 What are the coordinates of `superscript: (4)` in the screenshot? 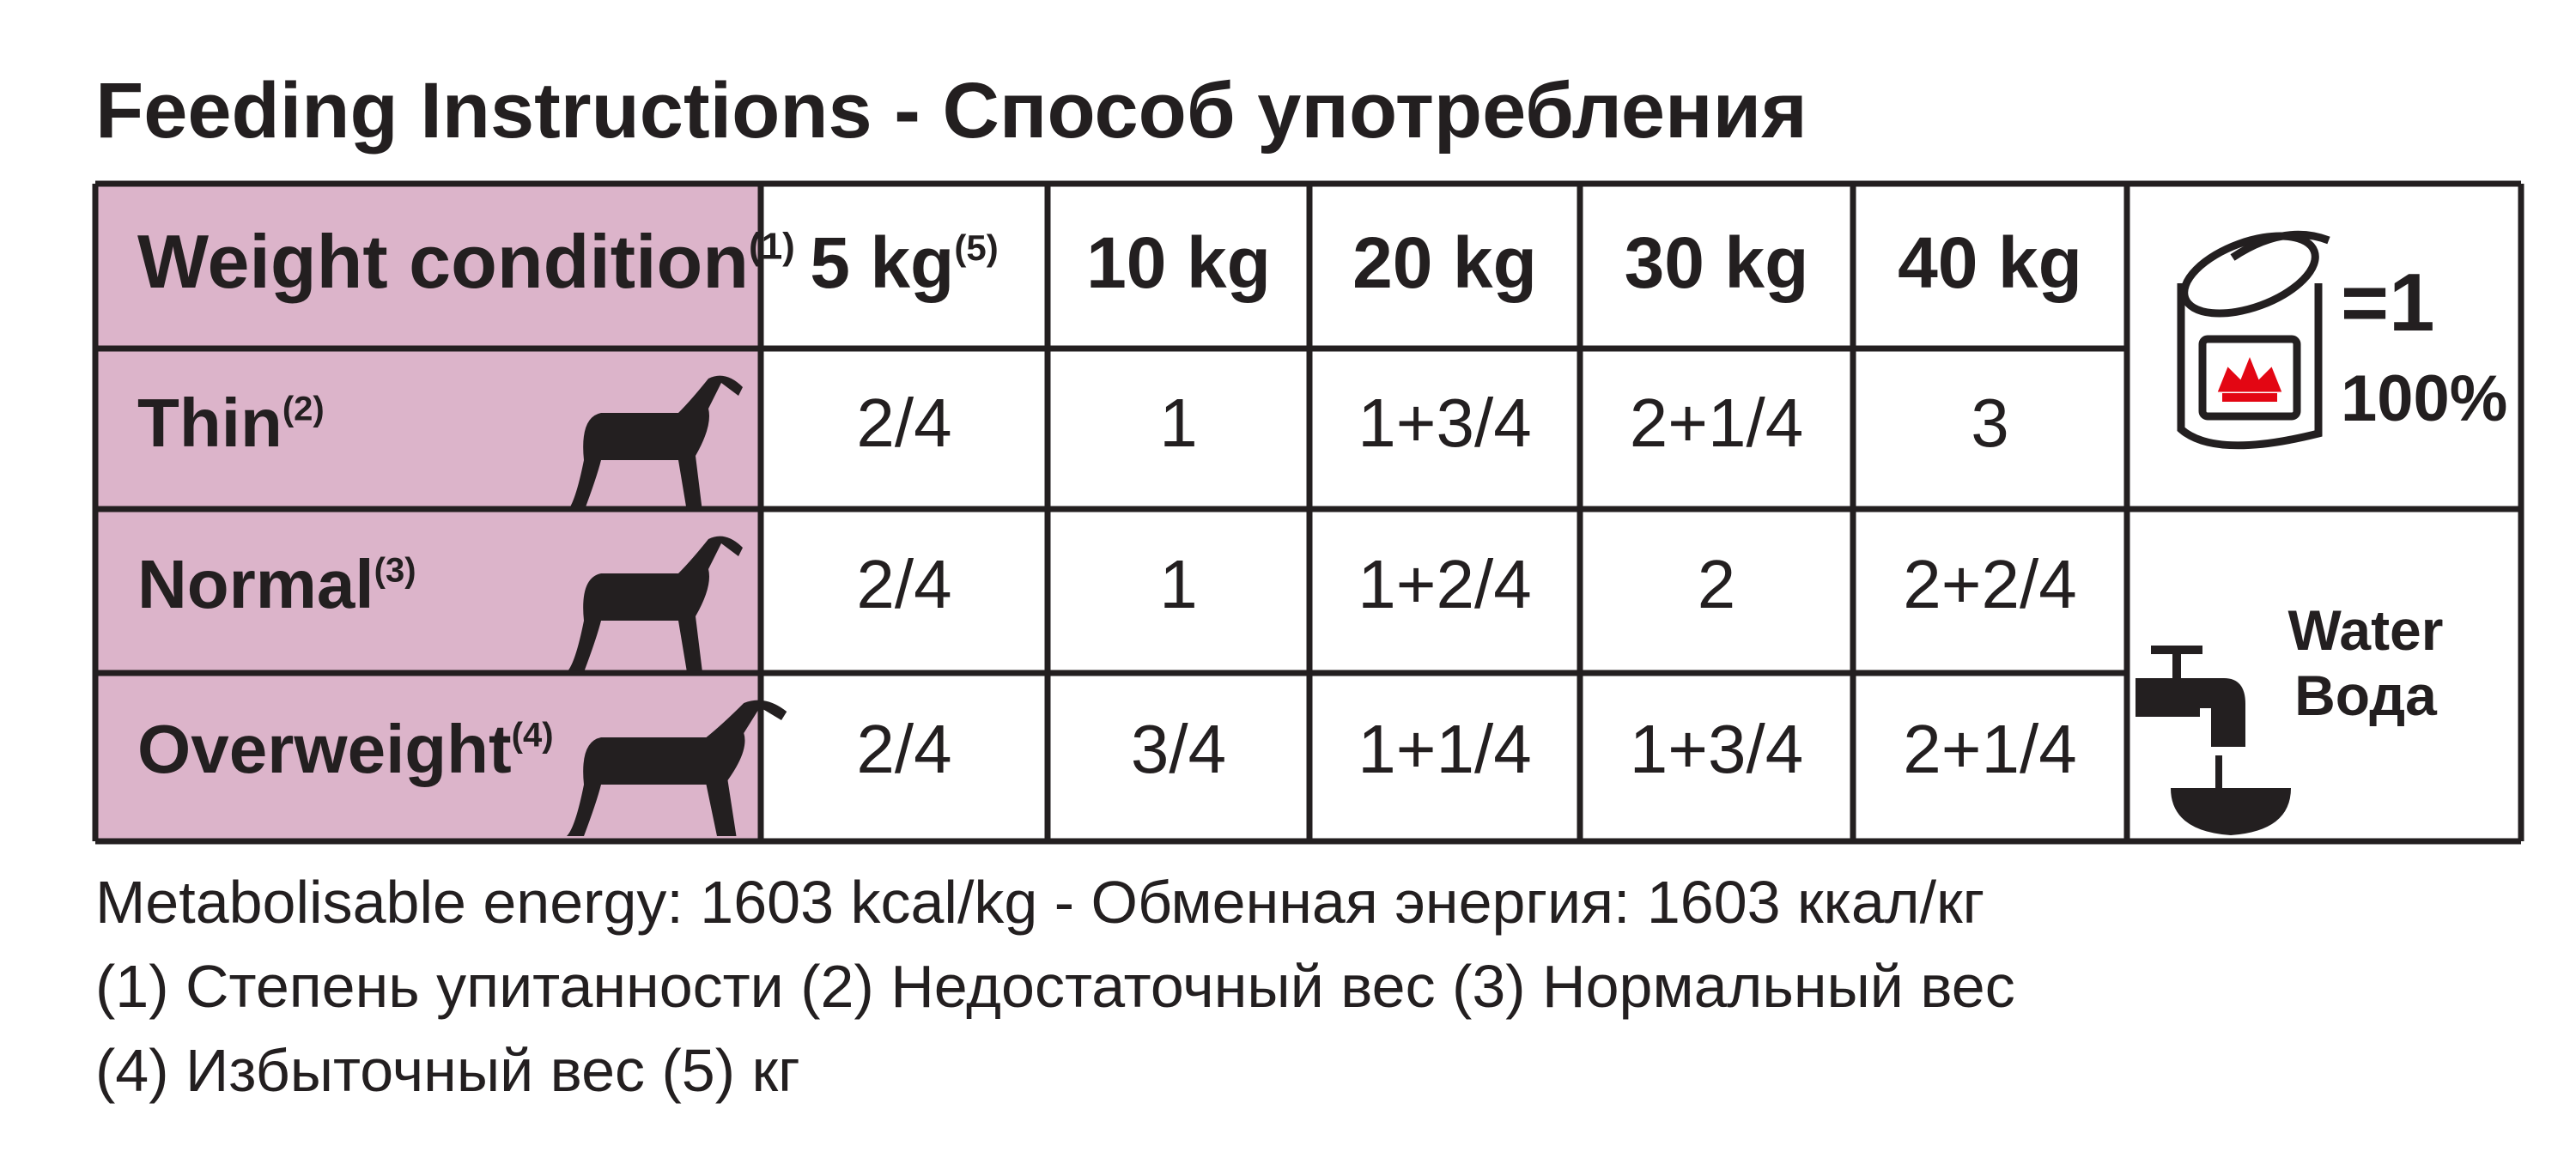 It's located at (533, 736).